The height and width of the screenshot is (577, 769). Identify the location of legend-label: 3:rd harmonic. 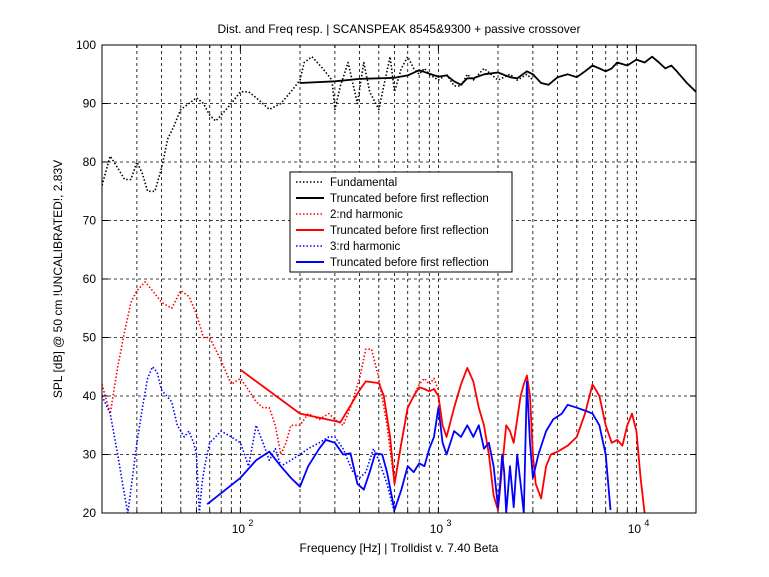
(365, 247).